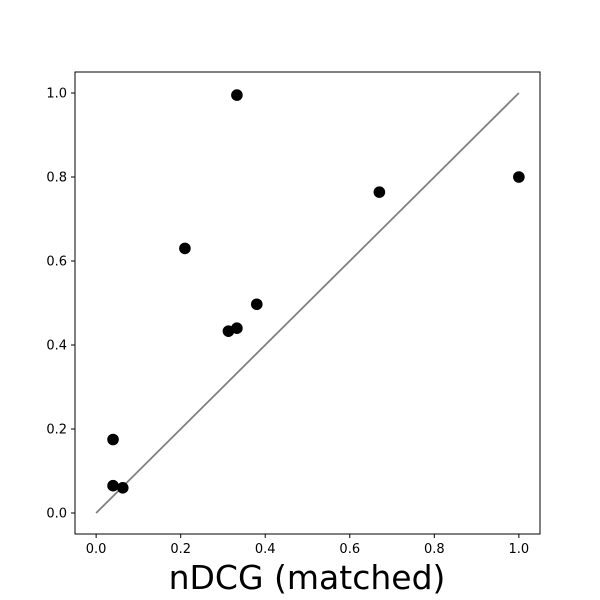 Image resolution: width=600 pixels, height=600 pixels. I want to click on y-tick-label-4: 0.8, so click(56, 178).